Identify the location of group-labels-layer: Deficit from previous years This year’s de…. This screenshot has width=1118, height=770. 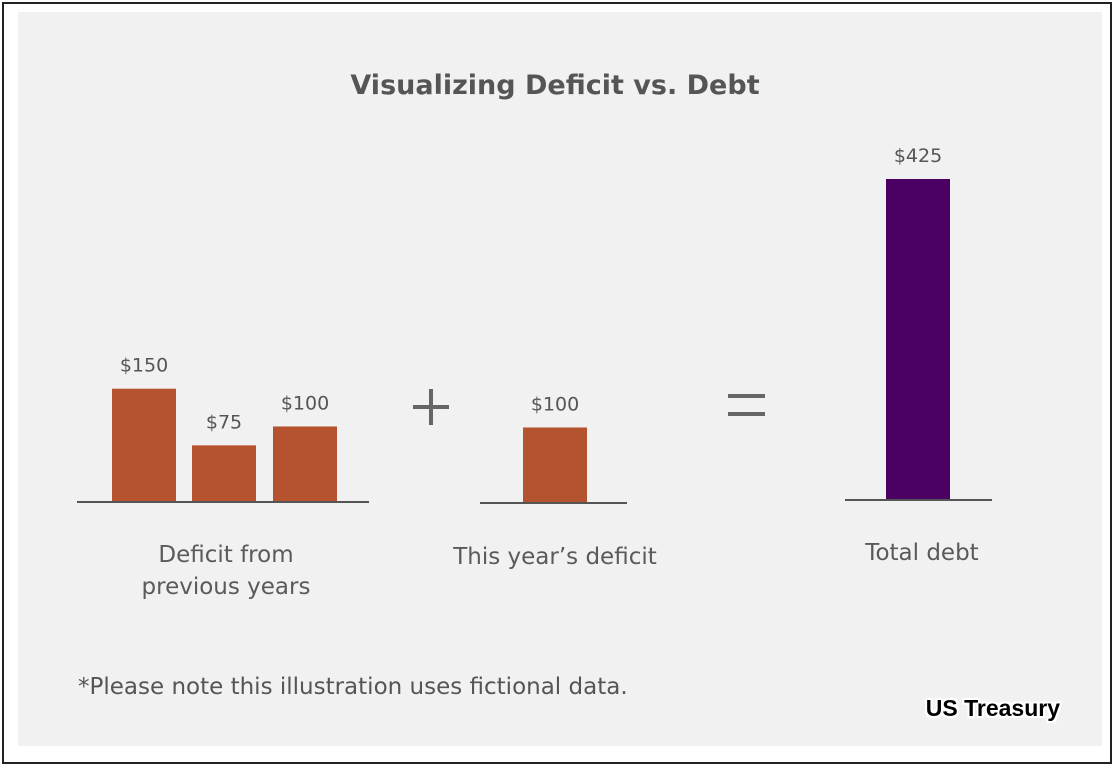
(560, 570).